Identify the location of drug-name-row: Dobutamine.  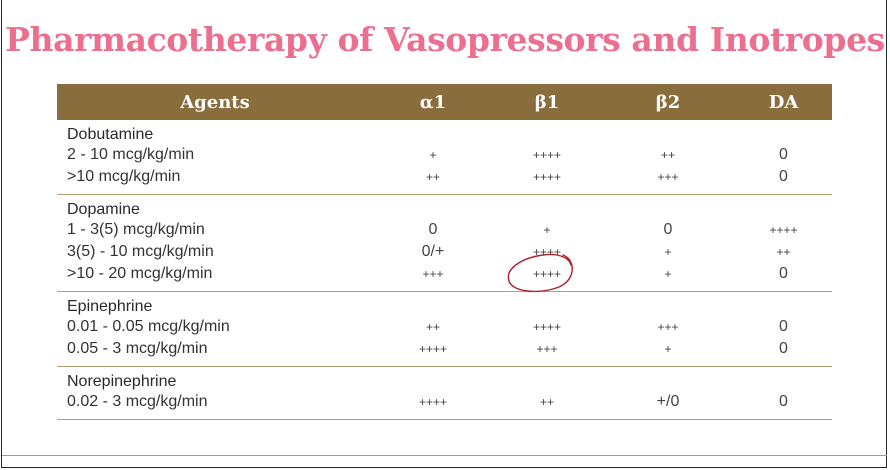
(444, 132).